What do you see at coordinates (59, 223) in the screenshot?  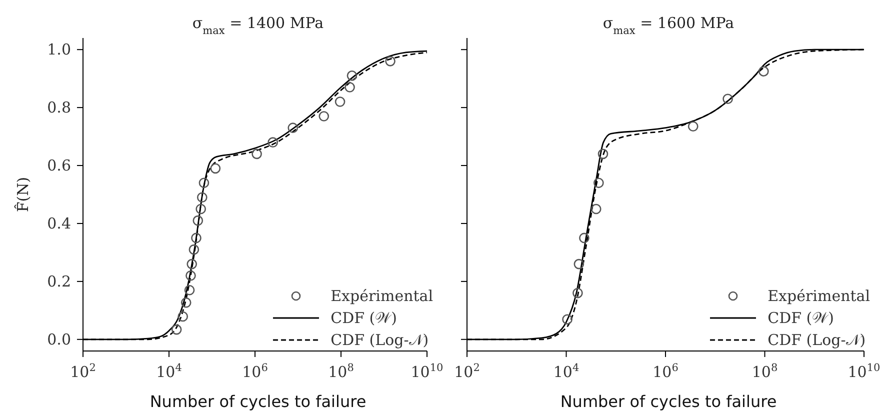 I see `y-tick-label: 0.4` at bounding box center [59, 223].